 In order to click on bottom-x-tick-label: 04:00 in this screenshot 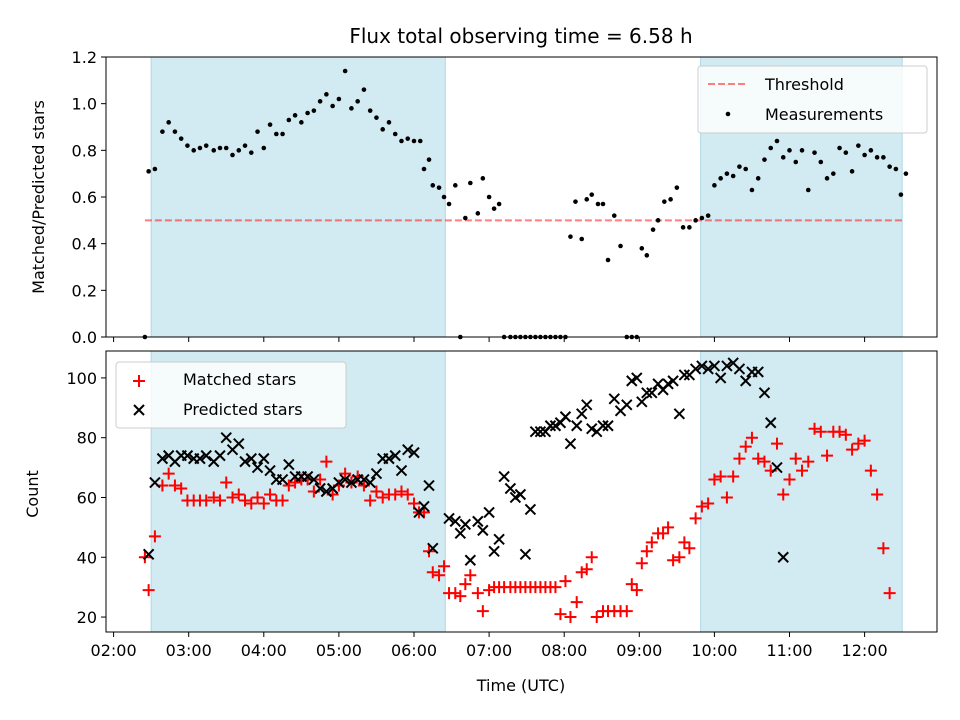, I will do `click(264, 650)`.